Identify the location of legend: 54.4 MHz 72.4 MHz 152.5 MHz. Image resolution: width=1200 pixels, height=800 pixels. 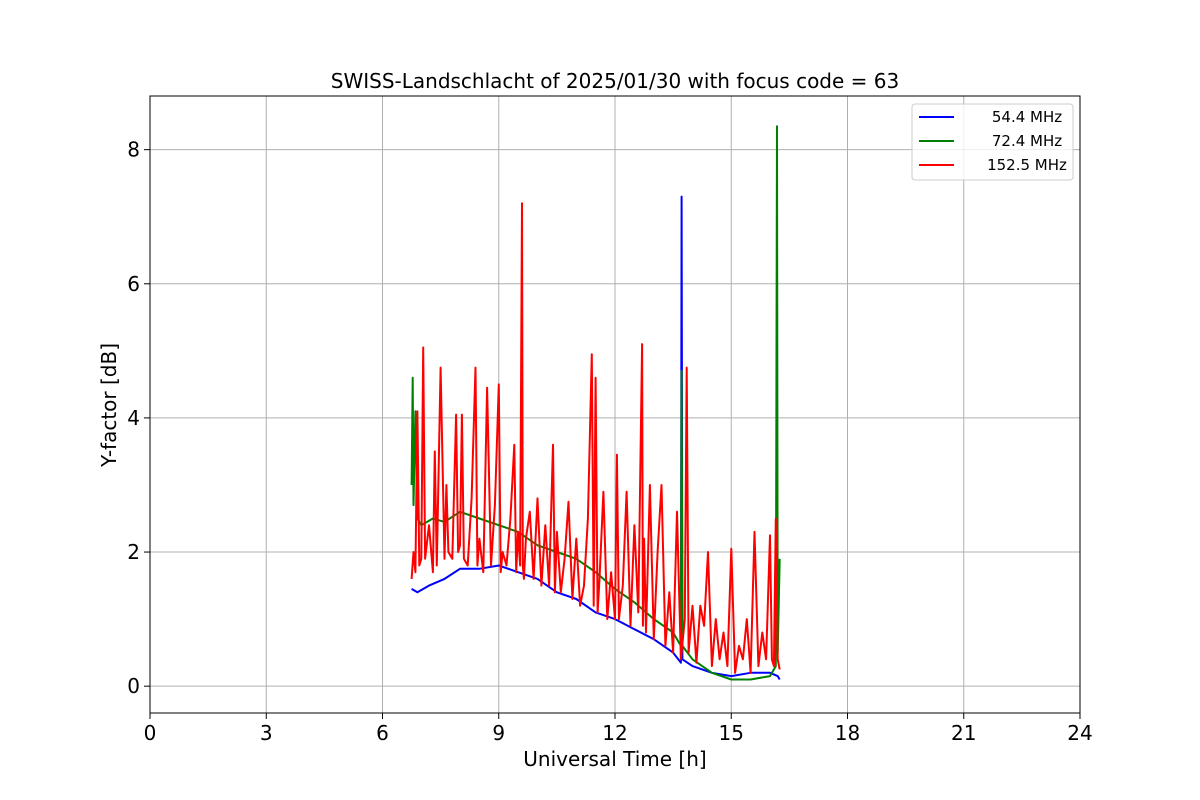
(992, 142).